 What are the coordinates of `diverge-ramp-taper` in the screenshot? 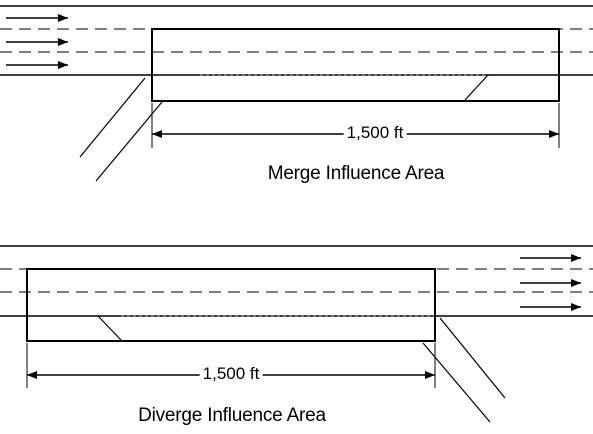 It's located at (109, 328).